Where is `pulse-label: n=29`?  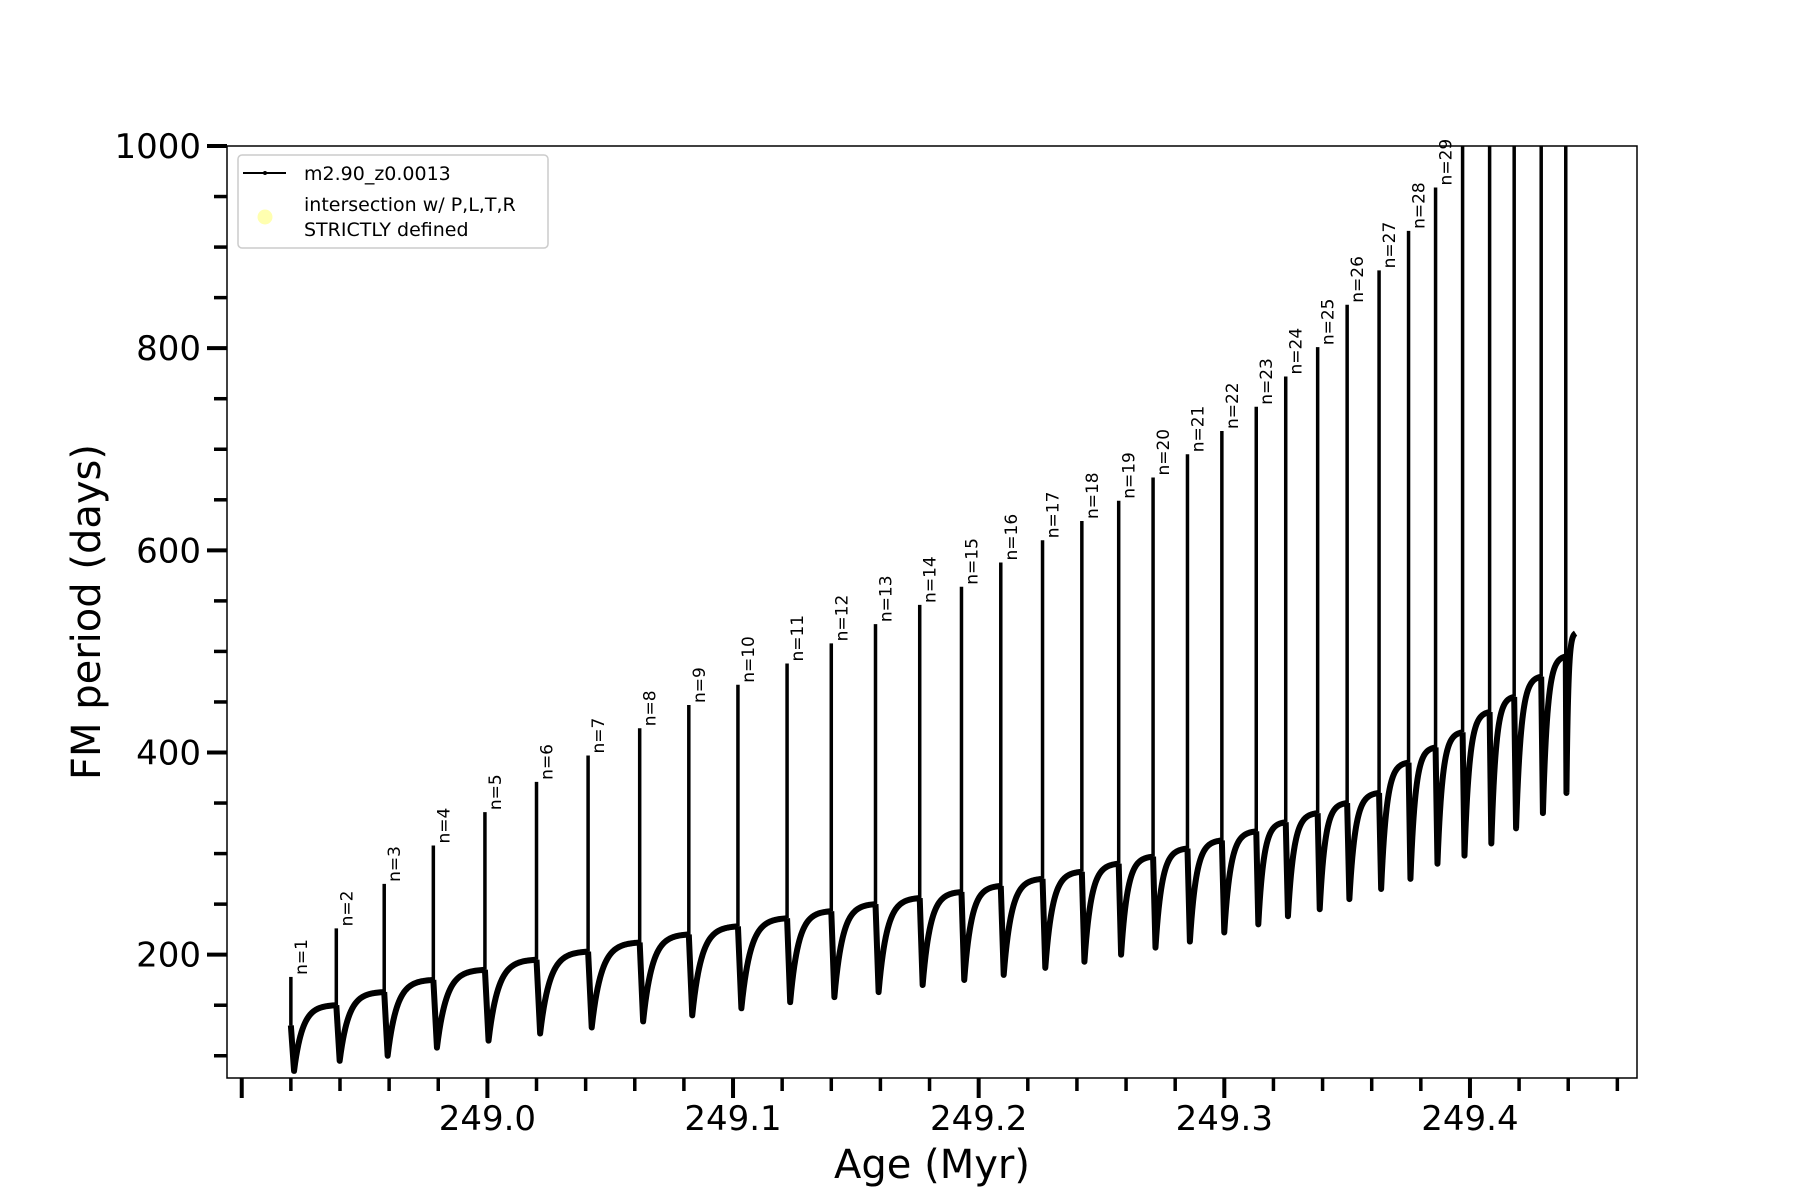
pulse-label: n=29 is located at coordinates (1447, 162).